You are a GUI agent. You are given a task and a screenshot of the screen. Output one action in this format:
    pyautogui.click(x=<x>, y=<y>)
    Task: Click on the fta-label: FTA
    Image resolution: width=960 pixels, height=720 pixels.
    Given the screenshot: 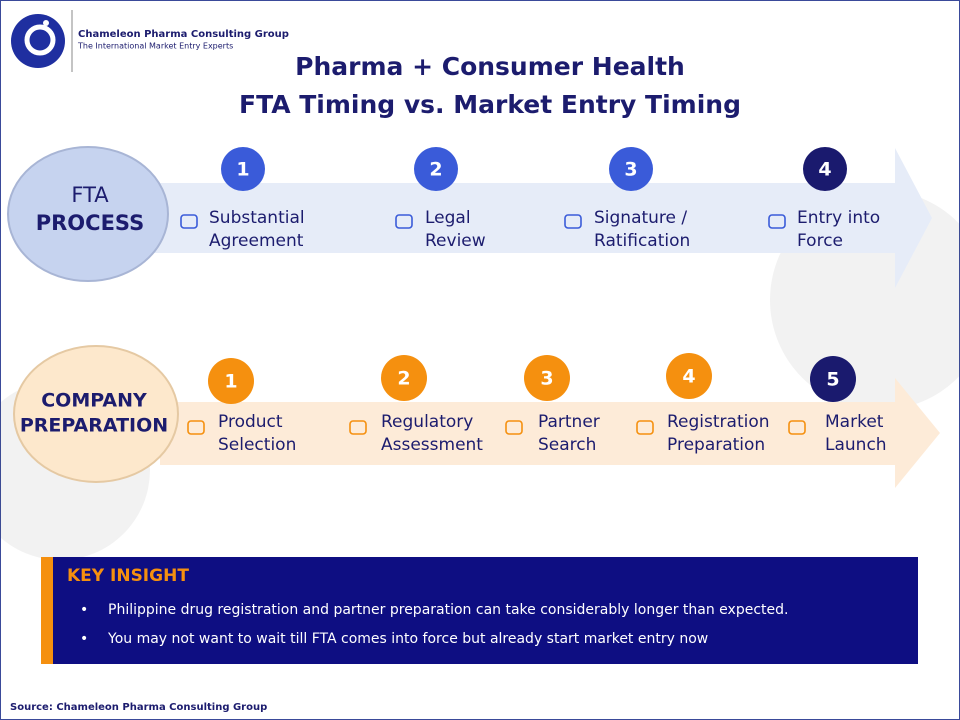 What is the action you would take?
    pyautogui.click(x=90, y=195)
    